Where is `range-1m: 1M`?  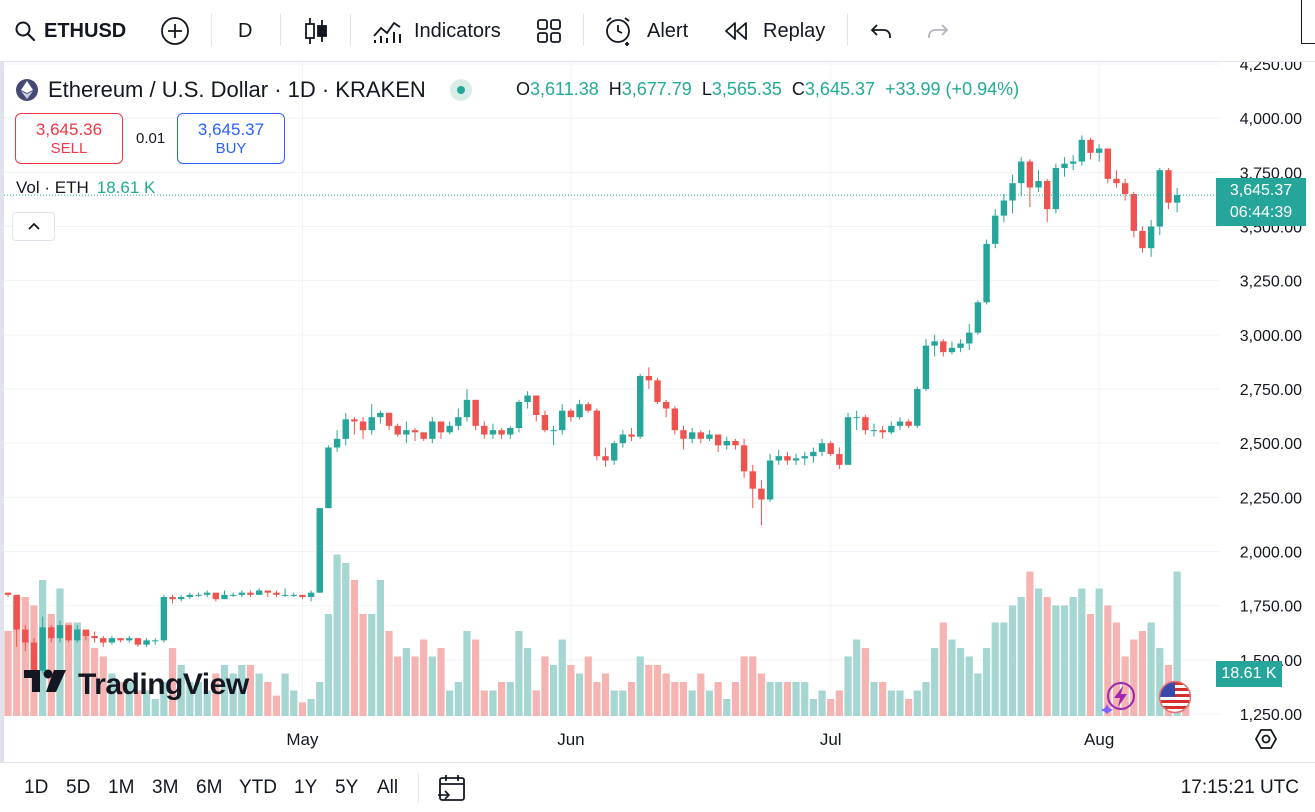
range-1m: 1M is located at coordinates (121, 787).